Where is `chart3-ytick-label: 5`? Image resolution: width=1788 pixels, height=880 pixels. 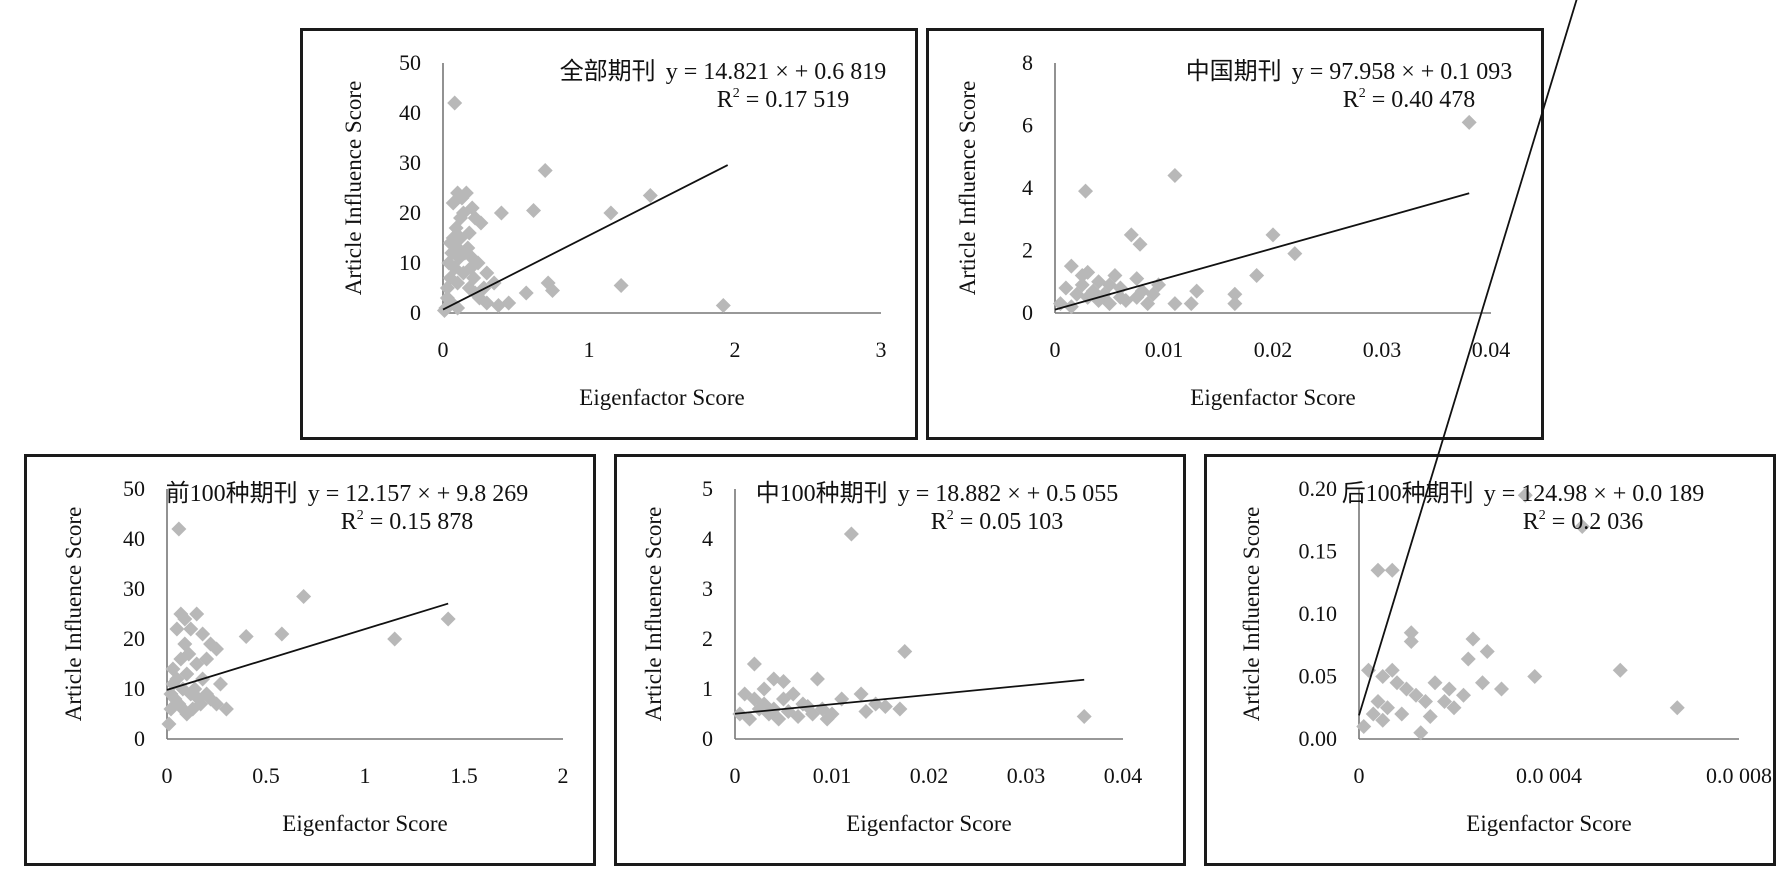 chart3-ytick-label: 5 is located at coordinates (707, 488).